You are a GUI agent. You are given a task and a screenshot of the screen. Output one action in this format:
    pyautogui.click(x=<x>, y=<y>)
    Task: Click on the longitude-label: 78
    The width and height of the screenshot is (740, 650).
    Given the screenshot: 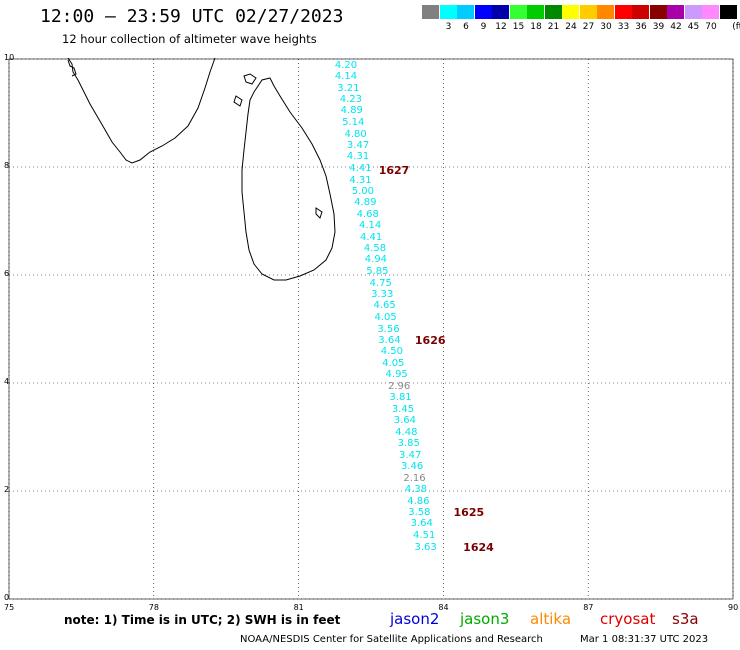 What is the action you would take?
    pyautogui.click(x=153, y=607)
    